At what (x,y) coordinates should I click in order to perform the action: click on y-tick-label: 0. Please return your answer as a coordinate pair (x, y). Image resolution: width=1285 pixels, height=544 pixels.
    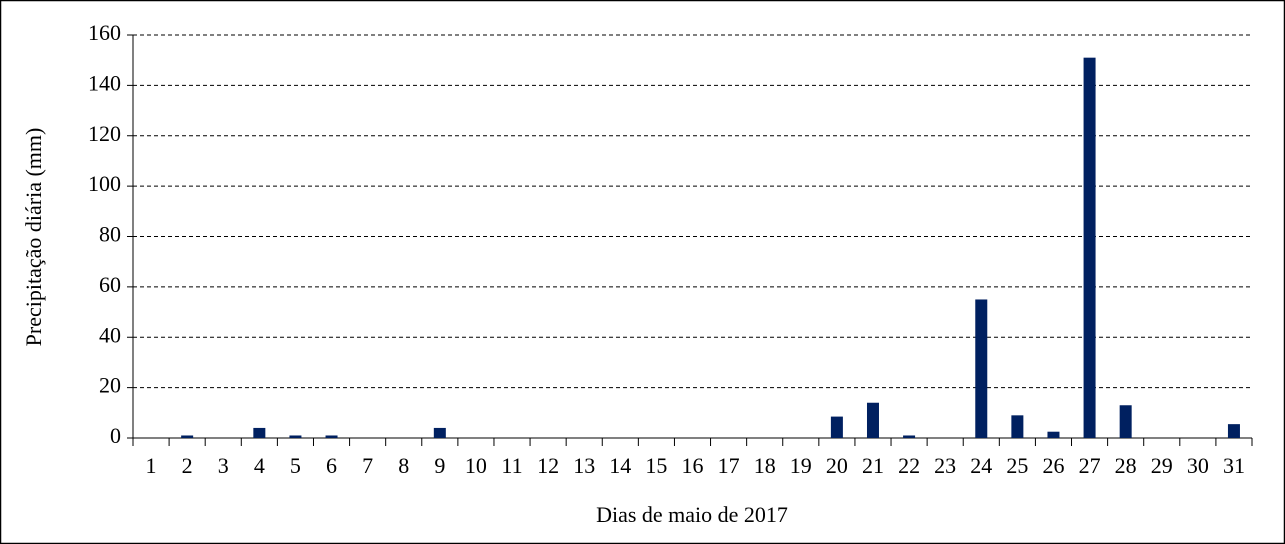
    Looking at the image, I should click on (115, 435).